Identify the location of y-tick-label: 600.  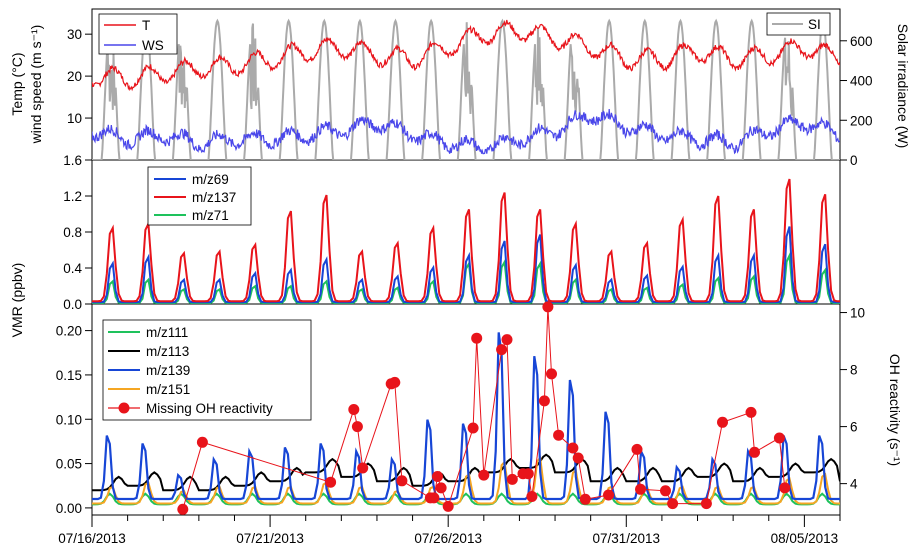
(861, 41).